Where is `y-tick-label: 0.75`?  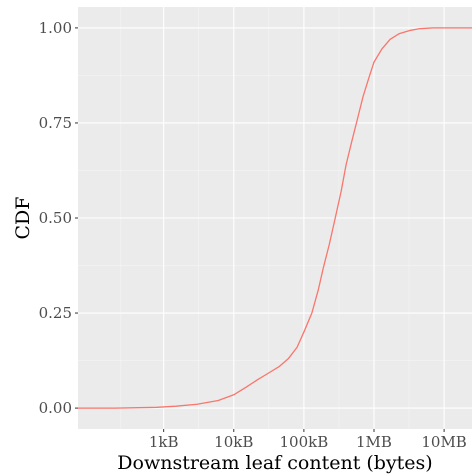 y-tick-label: 0.75 is located at coordinates (55, 123).